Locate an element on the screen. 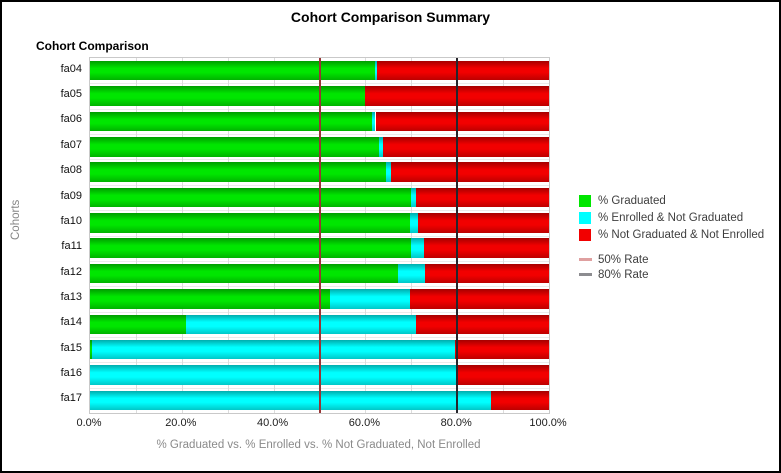  gridline-40pct is located at coordinates (274, 235).